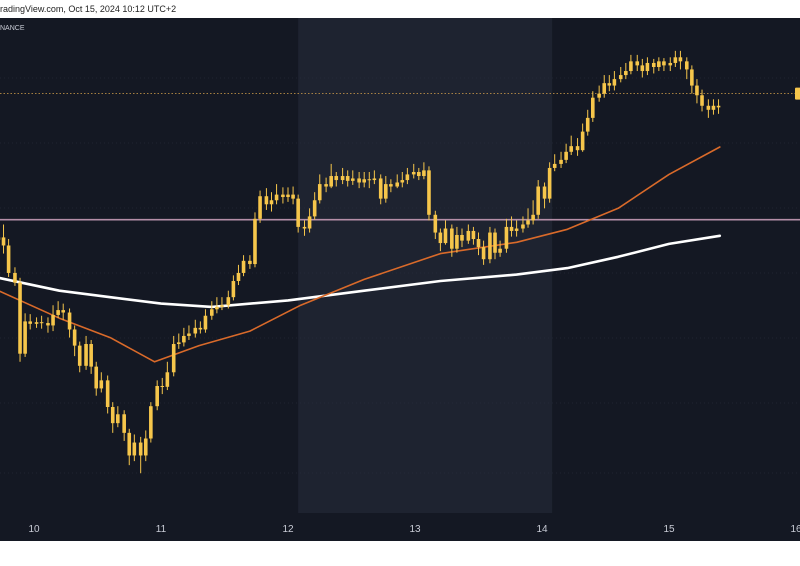 This screenshot has height=566, width=800. What do you see at coordinates (88, 9) in the screenshot?
I see `header-text: radingView.com, Oct 15, 2024 10:12 UTC+2` at bounding box center [88, 9].